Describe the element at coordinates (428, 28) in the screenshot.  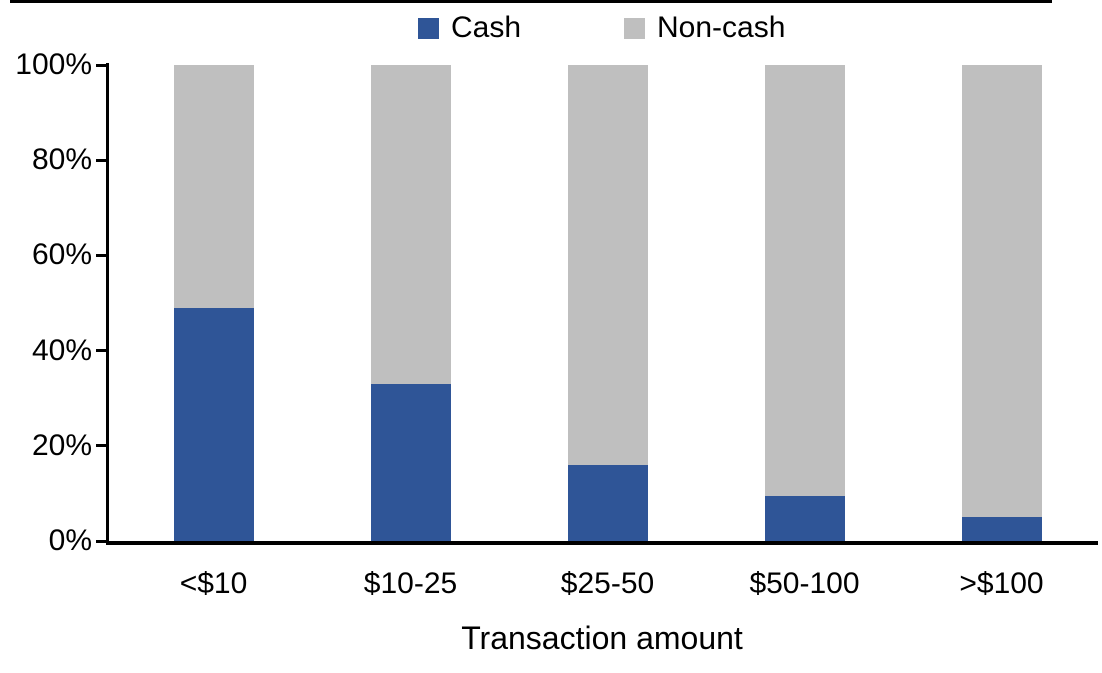
I see `cash-legend-swatch-icon` at that location.